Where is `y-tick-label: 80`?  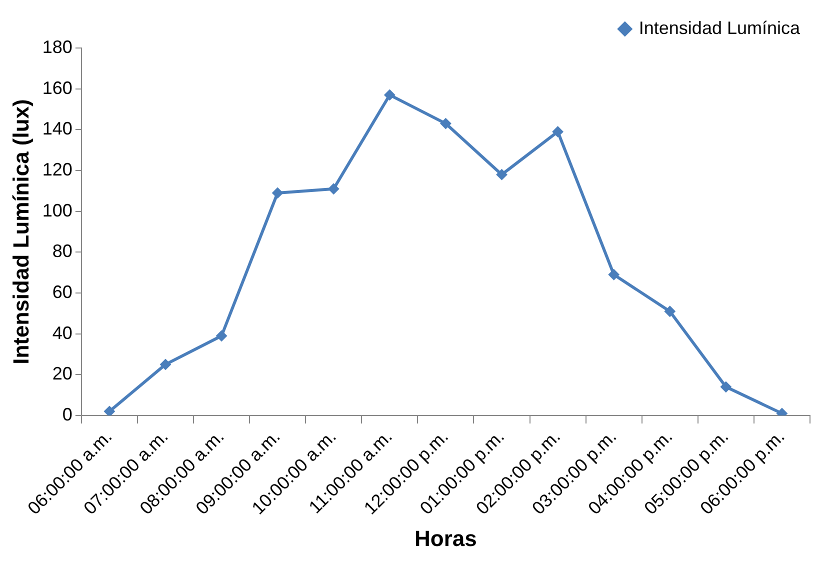 y-tick-label: 80 is located at coordinates (62, 251).